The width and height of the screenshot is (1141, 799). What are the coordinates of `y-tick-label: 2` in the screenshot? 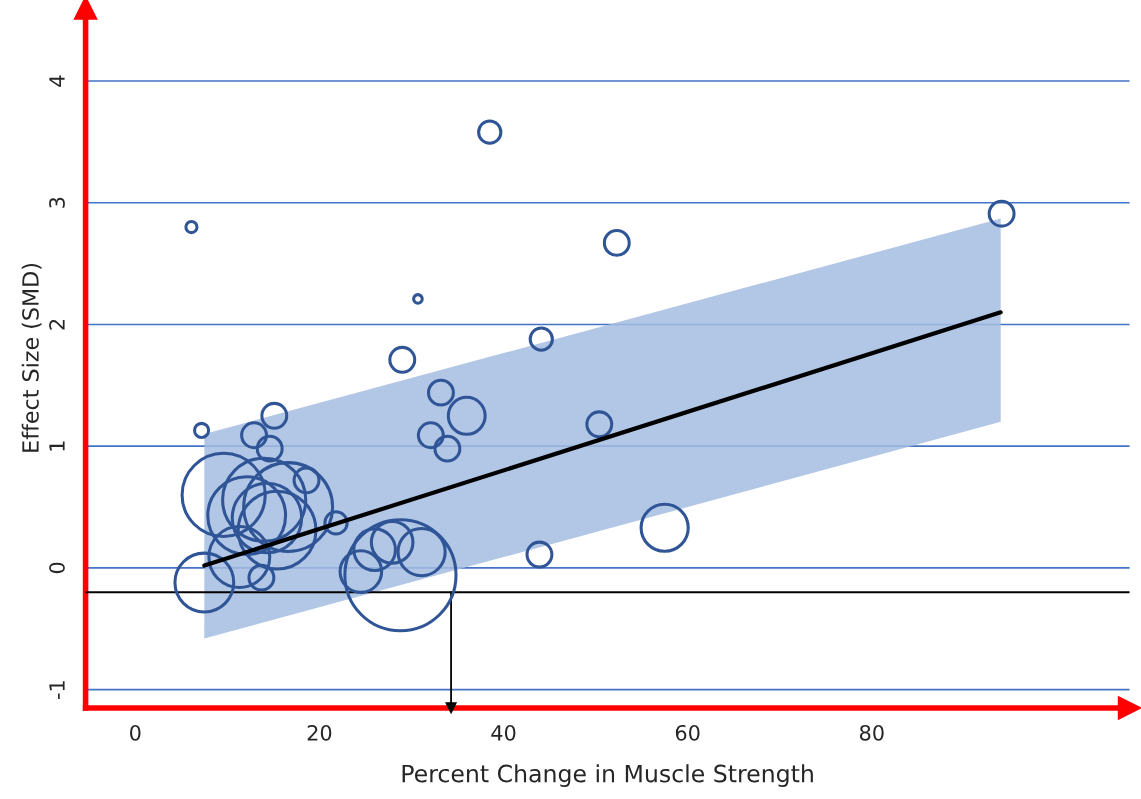 It's located at (57, 324).